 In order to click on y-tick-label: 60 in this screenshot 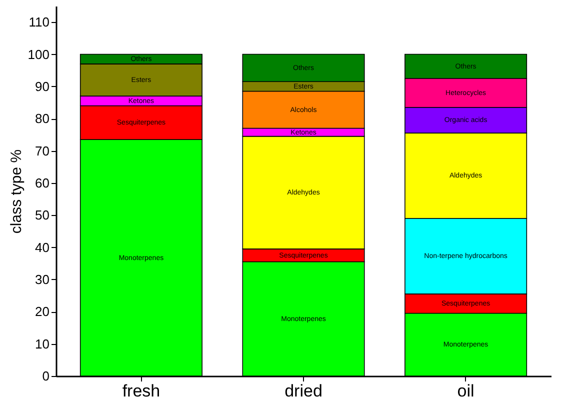, I will do `click(42, 182)`.